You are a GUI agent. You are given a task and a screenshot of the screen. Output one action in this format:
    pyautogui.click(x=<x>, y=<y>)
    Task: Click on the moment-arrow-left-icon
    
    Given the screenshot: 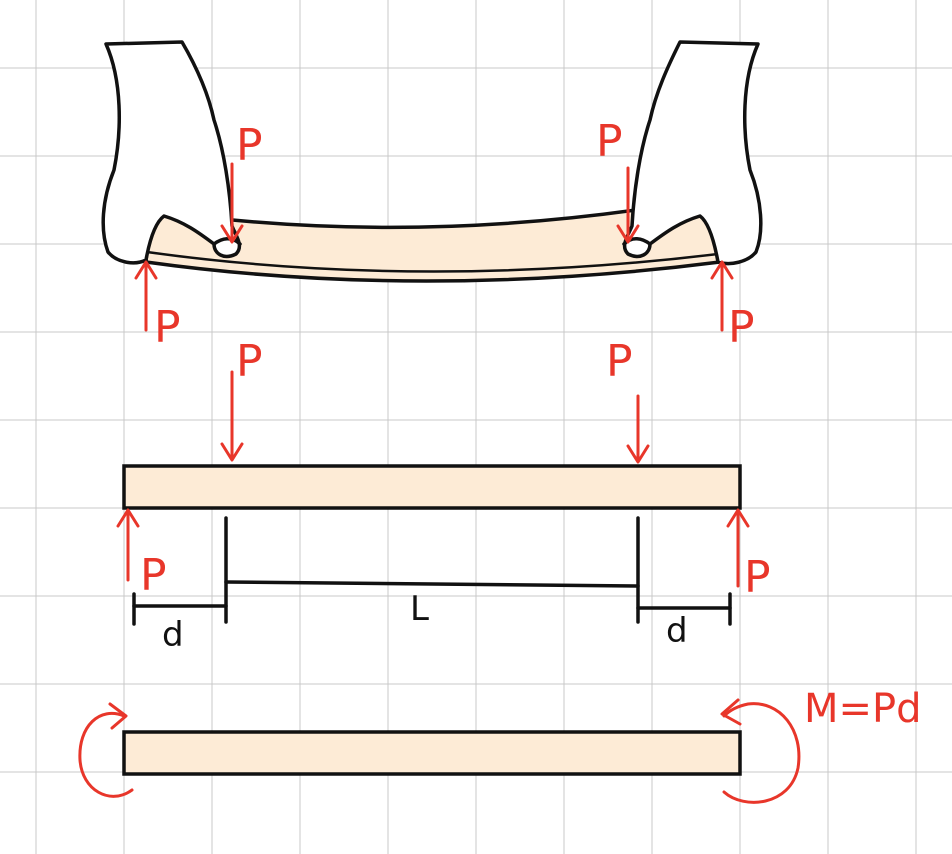 What is the action you would take?
    pyautogui.click(x=106, y=750)
    